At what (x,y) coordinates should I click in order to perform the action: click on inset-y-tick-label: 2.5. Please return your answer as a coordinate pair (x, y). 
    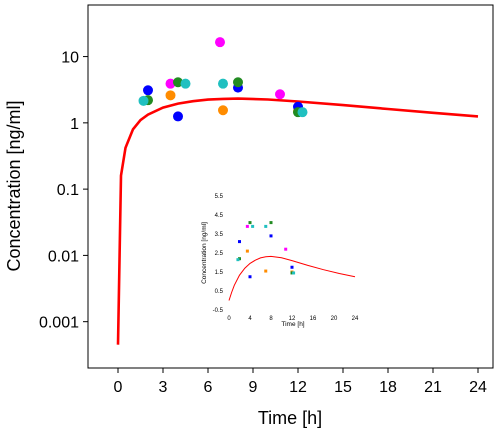
    Looking at the image, I should click on (219, 254).